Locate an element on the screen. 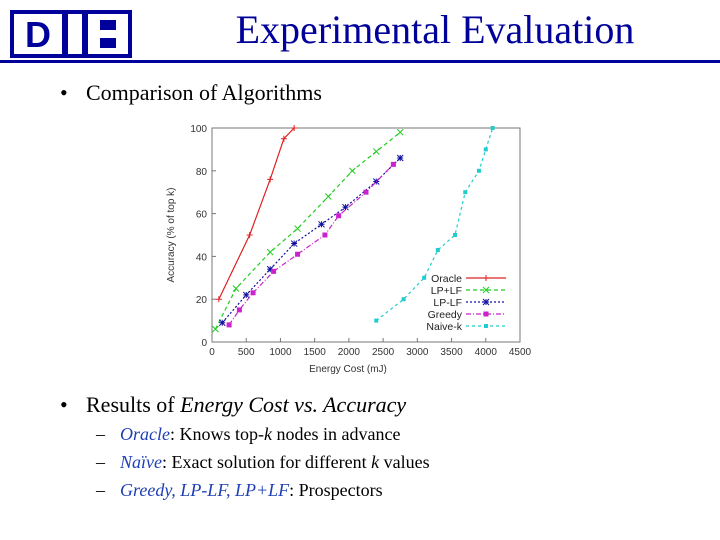 Image resolution: width=720 pixels, height=540 pixels. title-divider is located at coordinates (360, 61).